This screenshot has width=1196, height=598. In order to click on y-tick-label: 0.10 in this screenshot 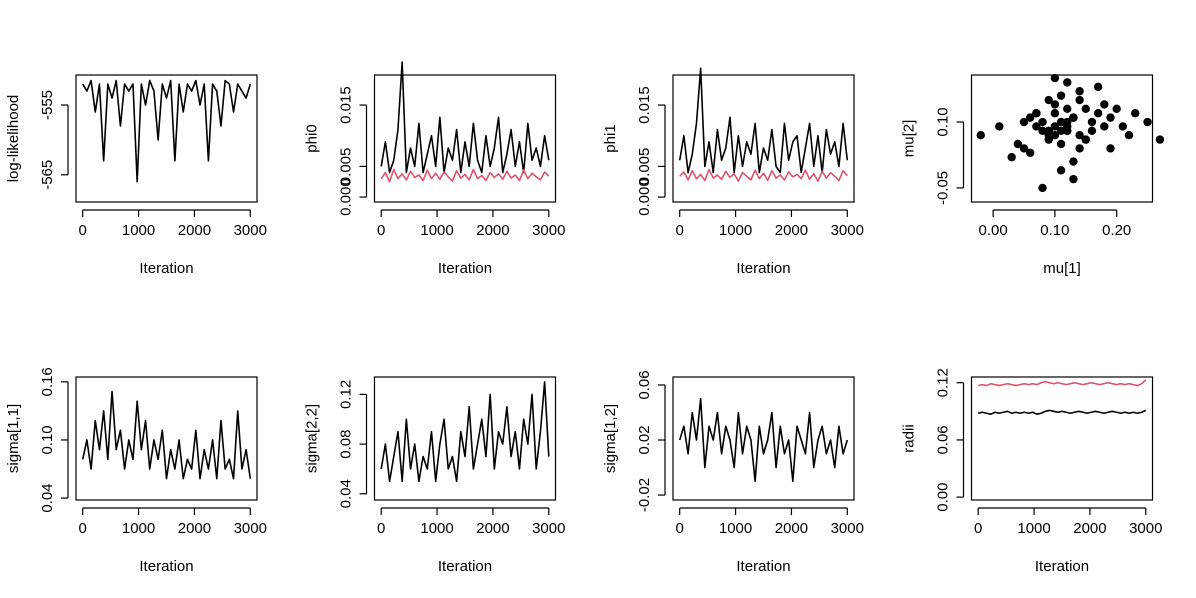, I will do `click(942, 121)`.